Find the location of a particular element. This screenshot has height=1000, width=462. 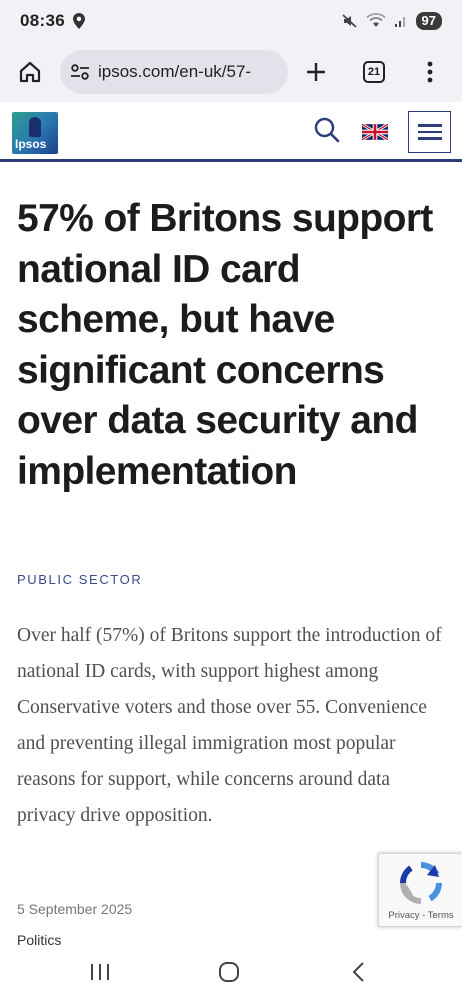

article-date: 5 September 2025 is located at coordinates (75, 909).